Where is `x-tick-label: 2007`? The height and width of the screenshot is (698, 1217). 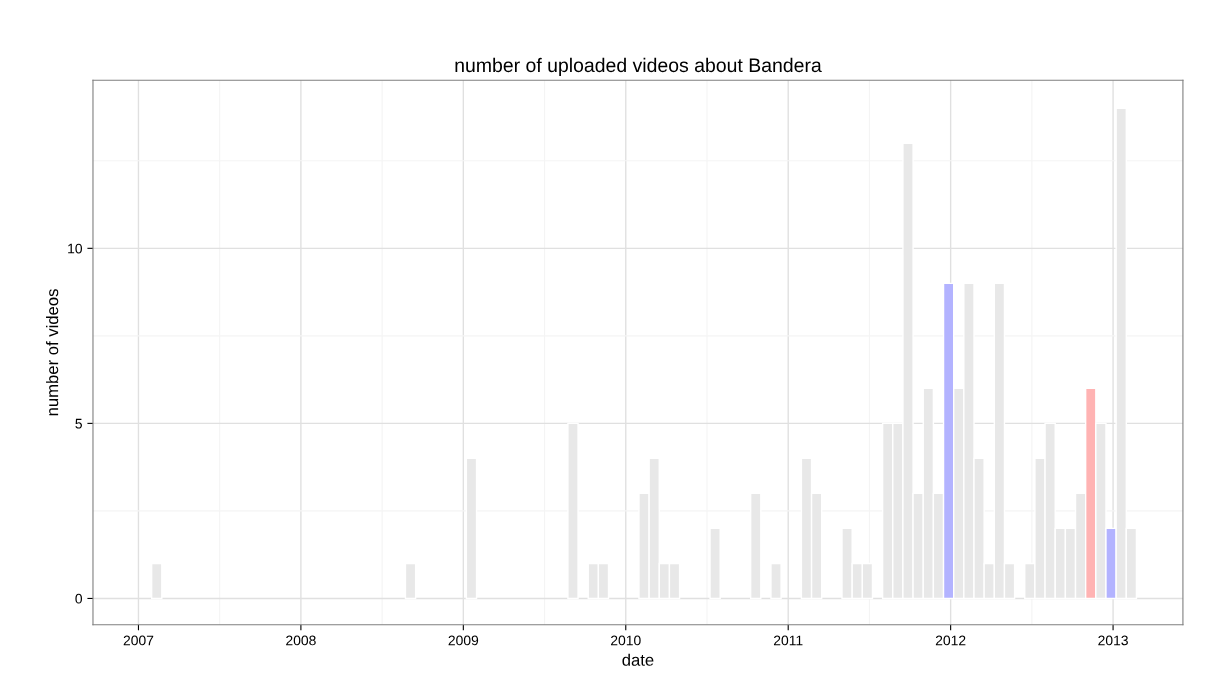 x-tick-label: 2007 is located at coordinates (138, 640).